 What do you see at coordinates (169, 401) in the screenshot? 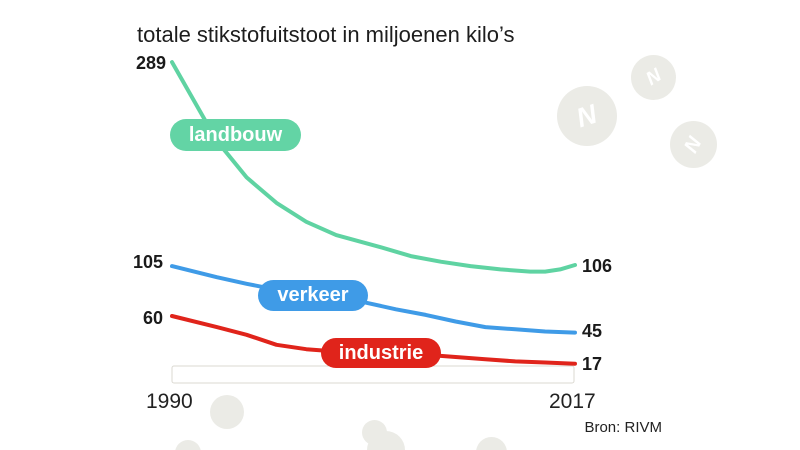
I see `x-axis-start-label: 1990` at bounding box center [169, 401].